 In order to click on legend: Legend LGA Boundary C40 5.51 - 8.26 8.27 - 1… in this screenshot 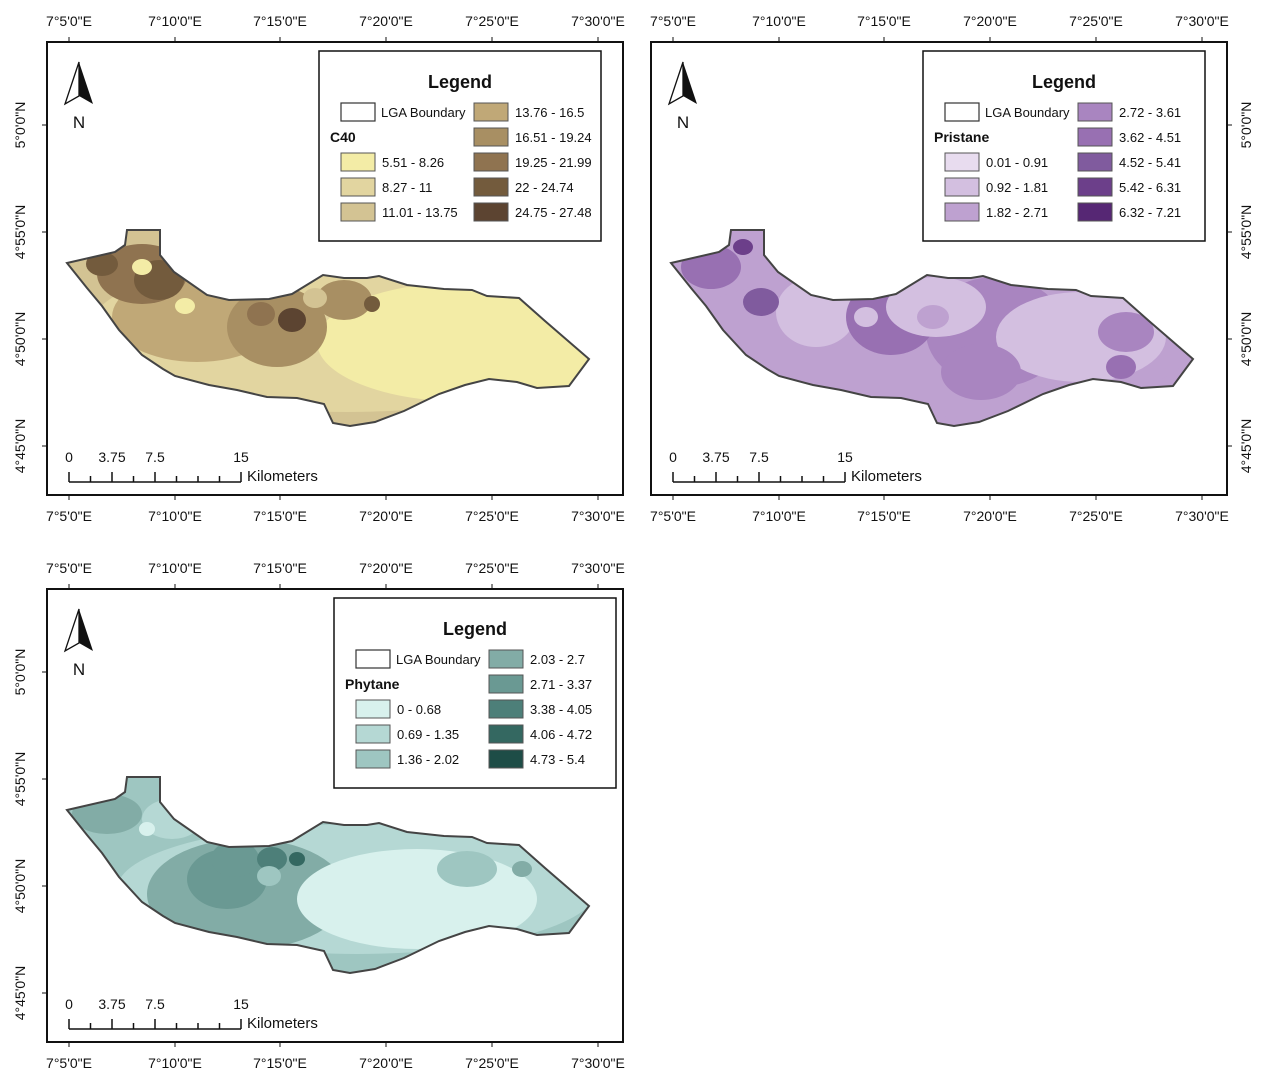, I will do `click(460, 146)`.